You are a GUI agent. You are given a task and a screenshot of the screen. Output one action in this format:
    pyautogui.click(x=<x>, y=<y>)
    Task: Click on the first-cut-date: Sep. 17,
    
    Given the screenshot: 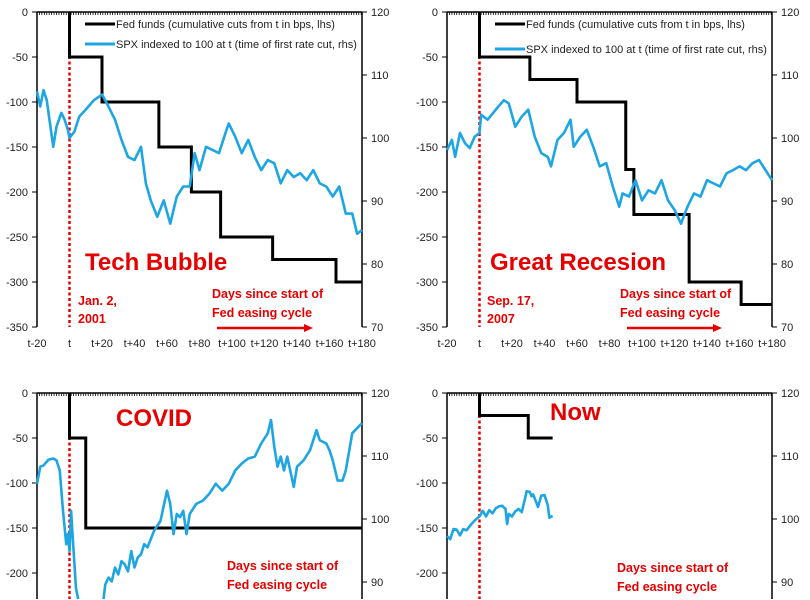 What is the action you would take?
    pyautogui.click(x=510, y=301)
    